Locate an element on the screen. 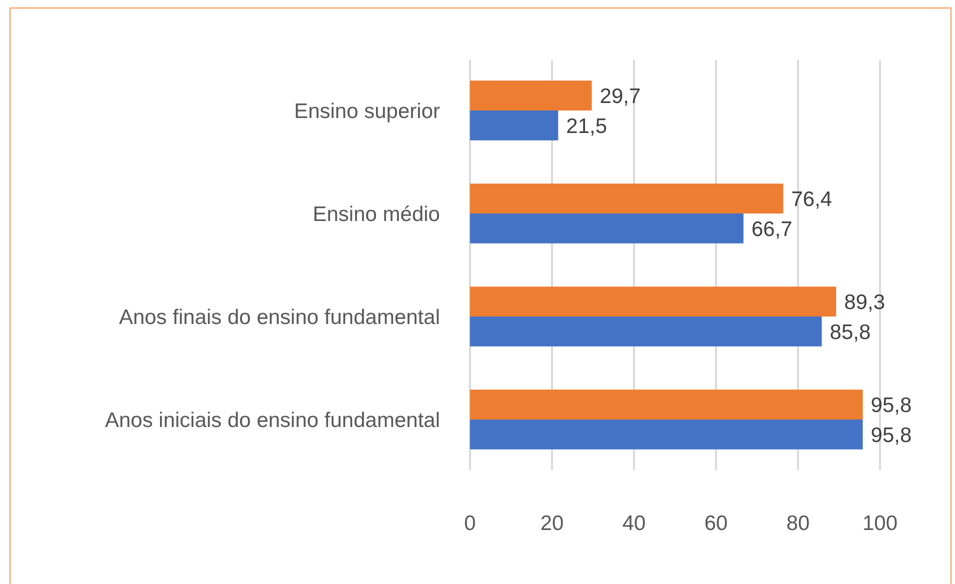 The width and height of the screenshot is (955, 584). y-tick-label: Anos iniciais do ensino fundamental is located at coordinates (272, 420).